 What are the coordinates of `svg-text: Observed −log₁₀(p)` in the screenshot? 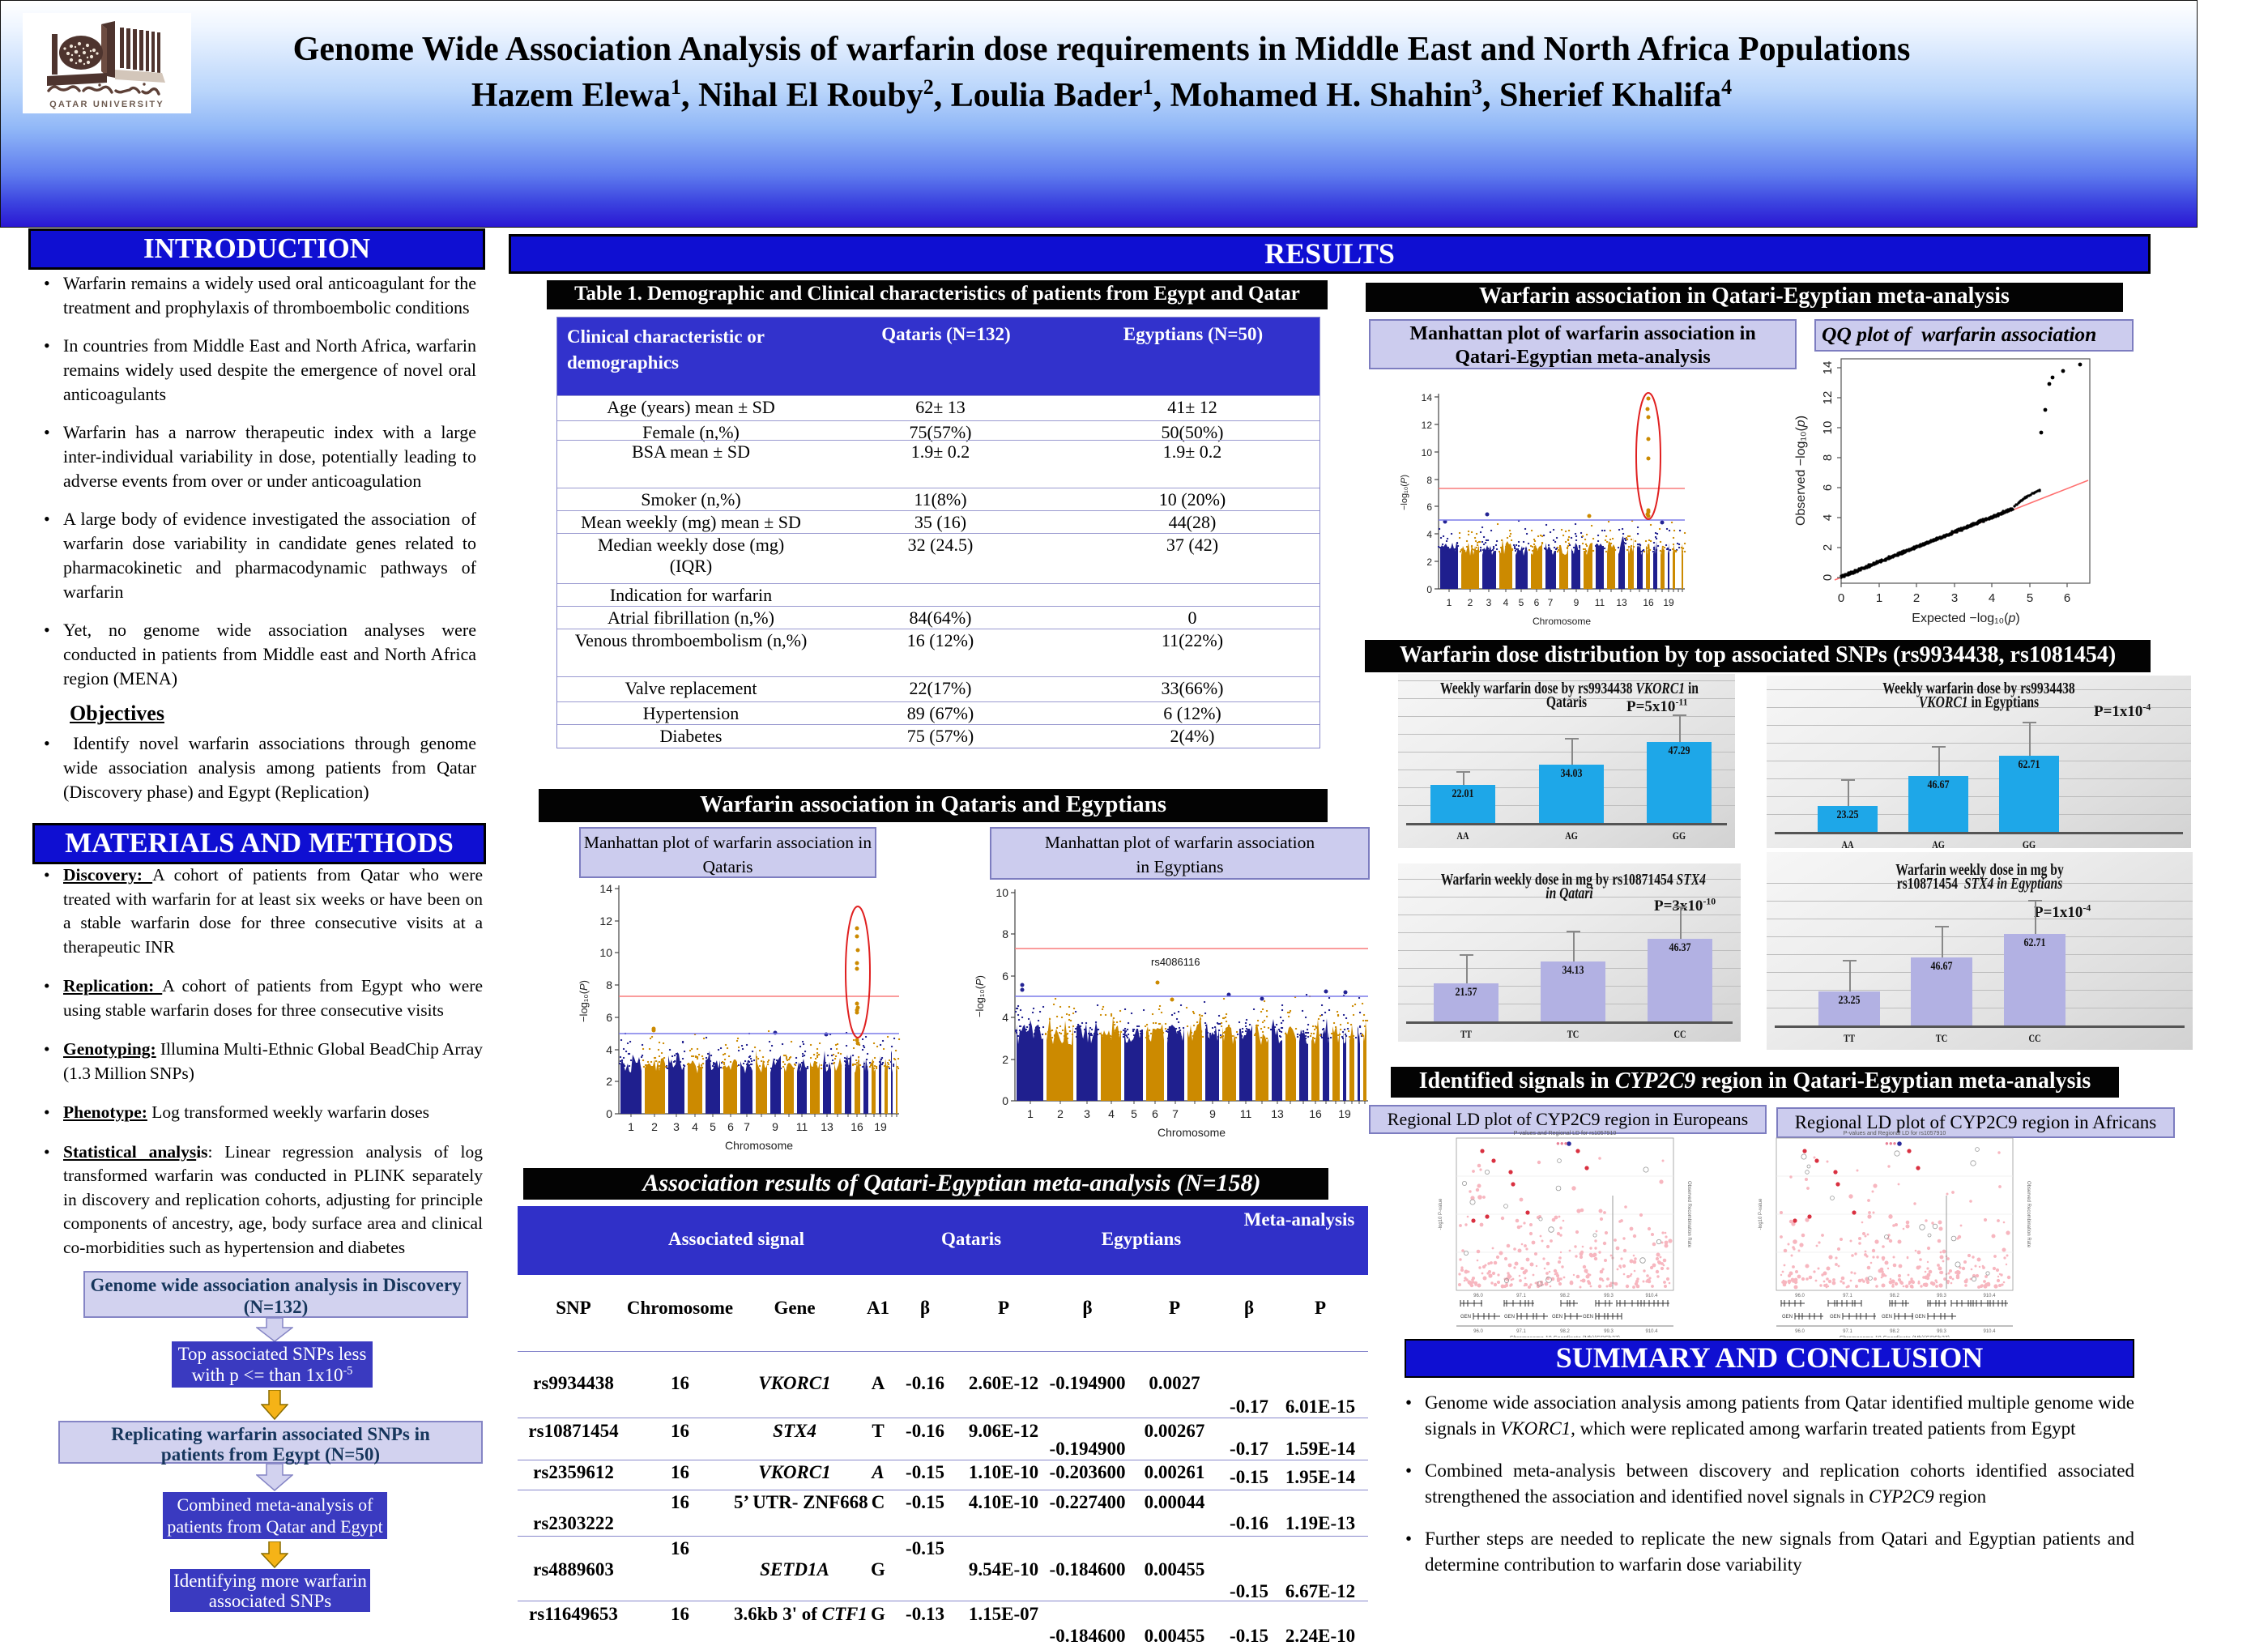 It's located at (1801, 471).